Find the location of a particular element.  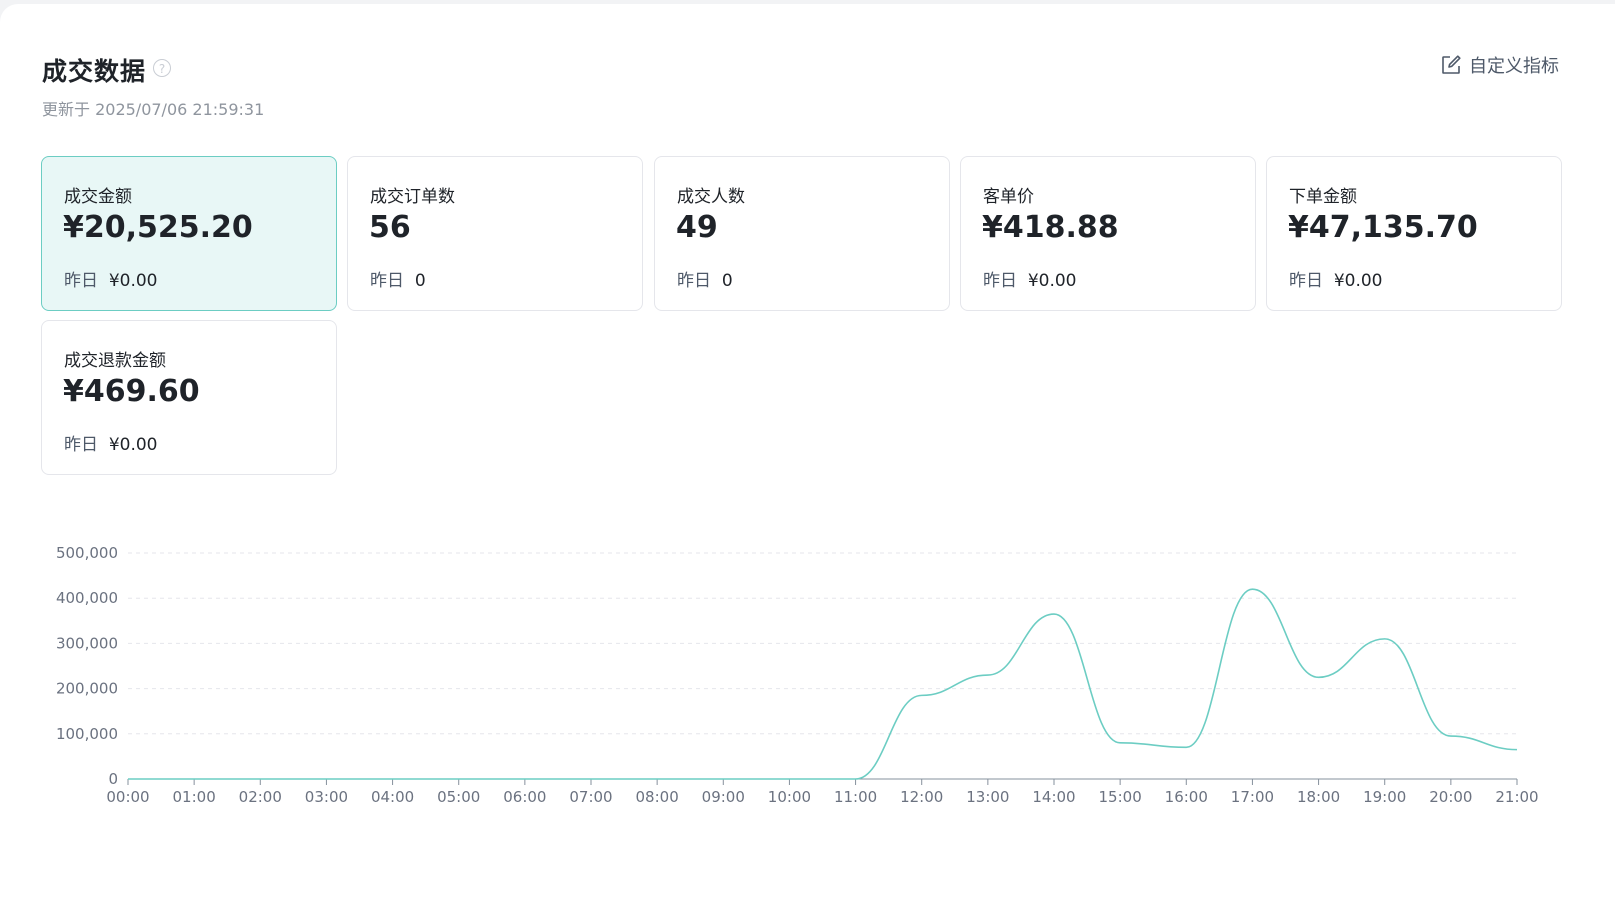

edit-icon is located at coordinates (1451, 65).